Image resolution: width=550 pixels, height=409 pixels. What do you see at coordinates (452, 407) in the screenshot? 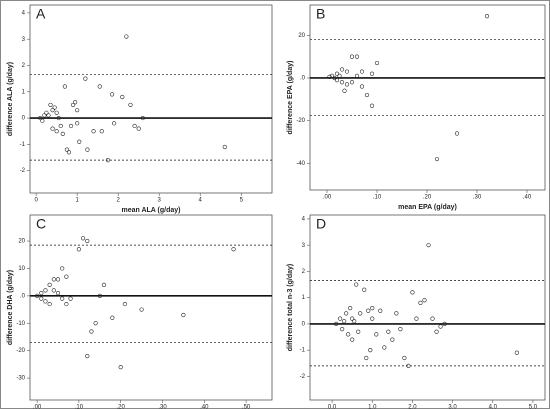
I see `x-tick-label: 3.0` at bounding box center [452, 407].